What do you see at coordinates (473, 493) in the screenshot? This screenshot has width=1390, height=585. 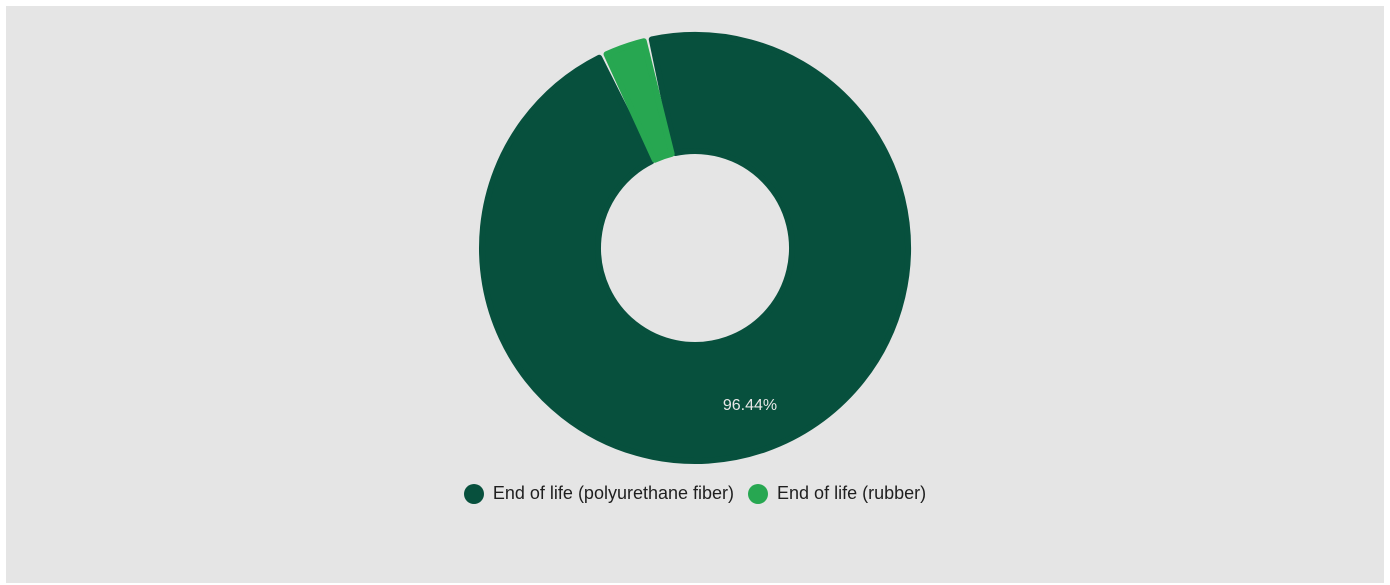 I see `legend-swatch-polyurethane-fiber` at bounding box center [473, 493].